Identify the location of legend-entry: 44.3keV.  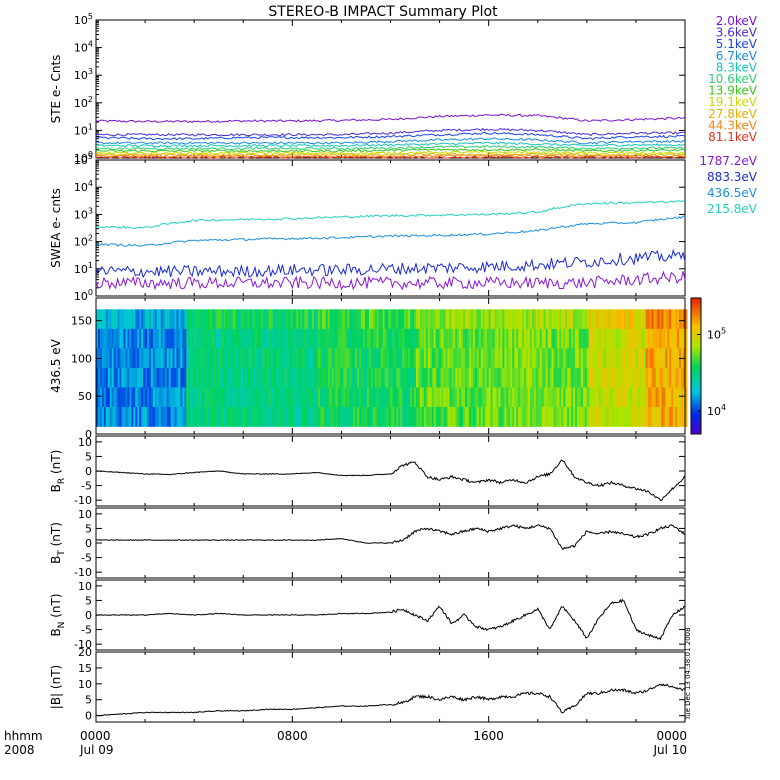
(733, 125).